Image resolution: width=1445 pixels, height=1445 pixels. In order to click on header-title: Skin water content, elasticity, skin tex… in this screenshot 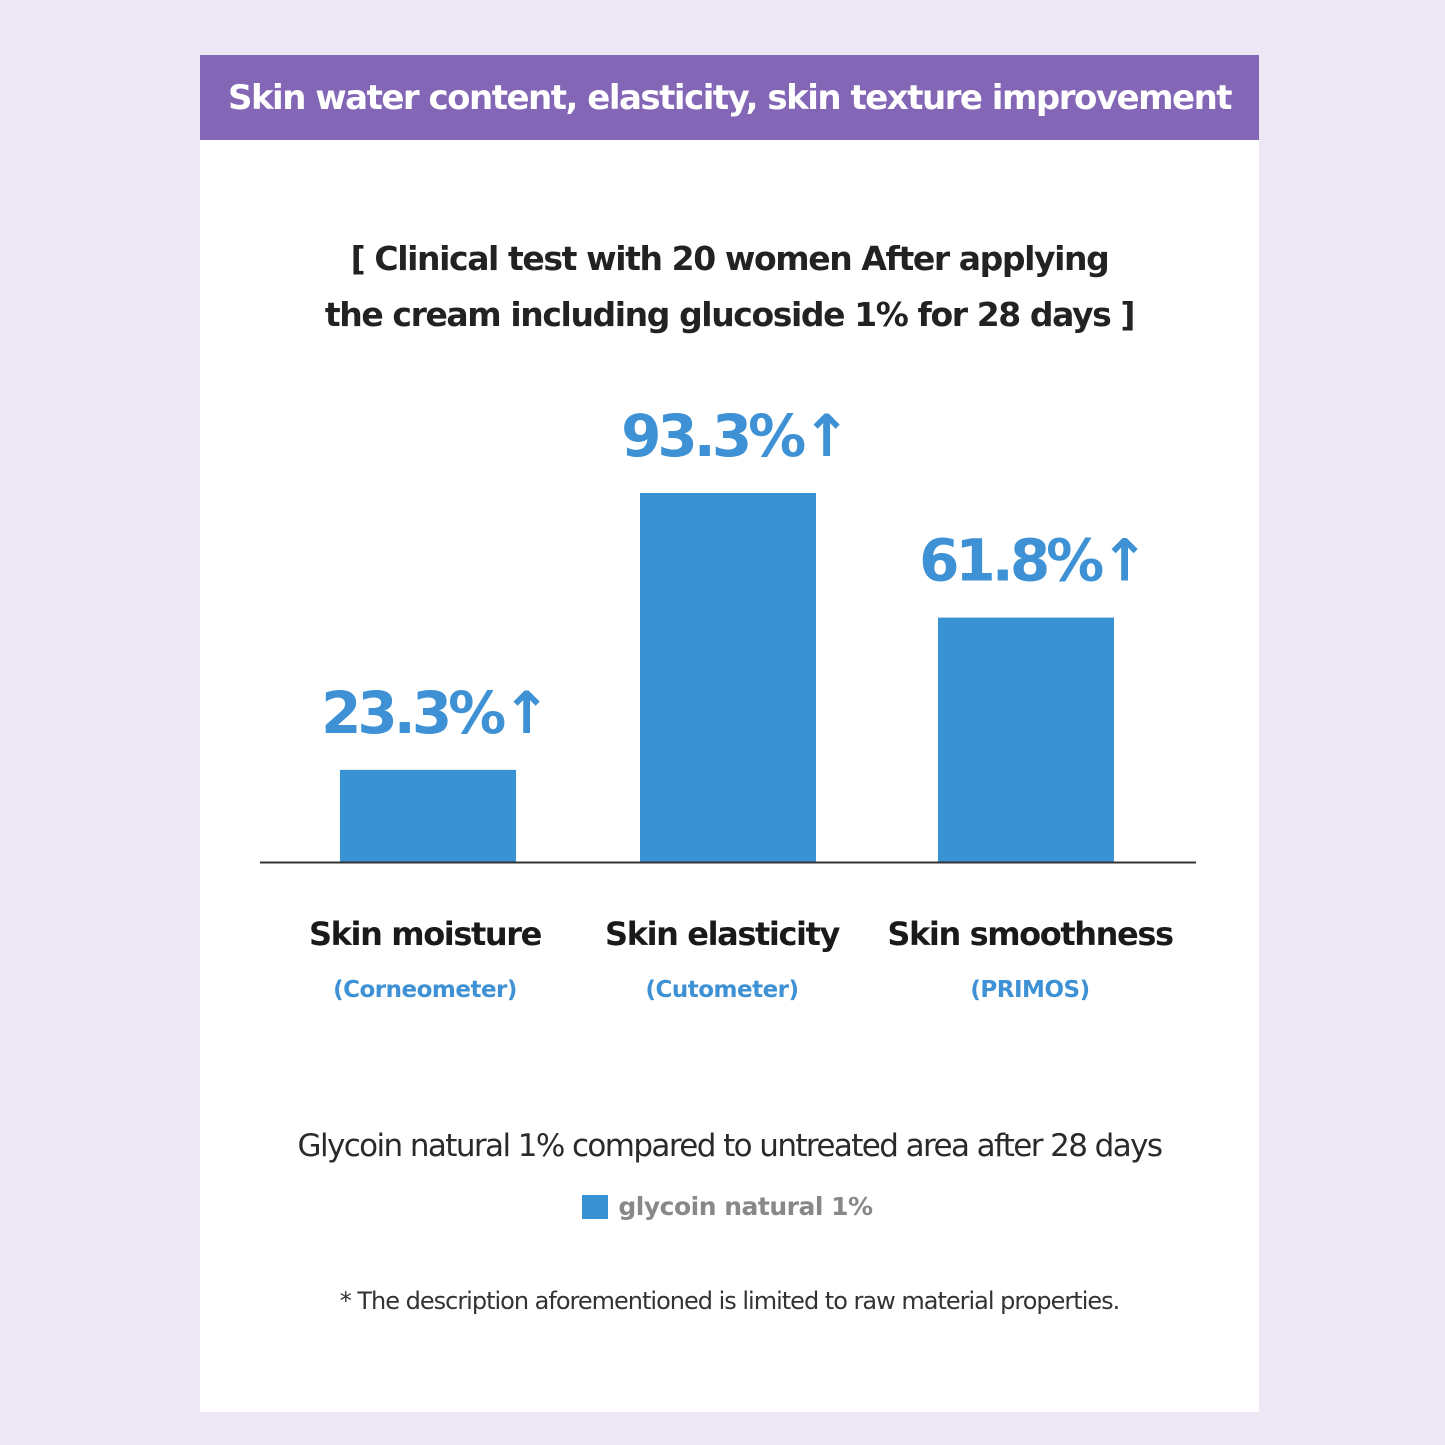, I will do `click(730, 97)`.